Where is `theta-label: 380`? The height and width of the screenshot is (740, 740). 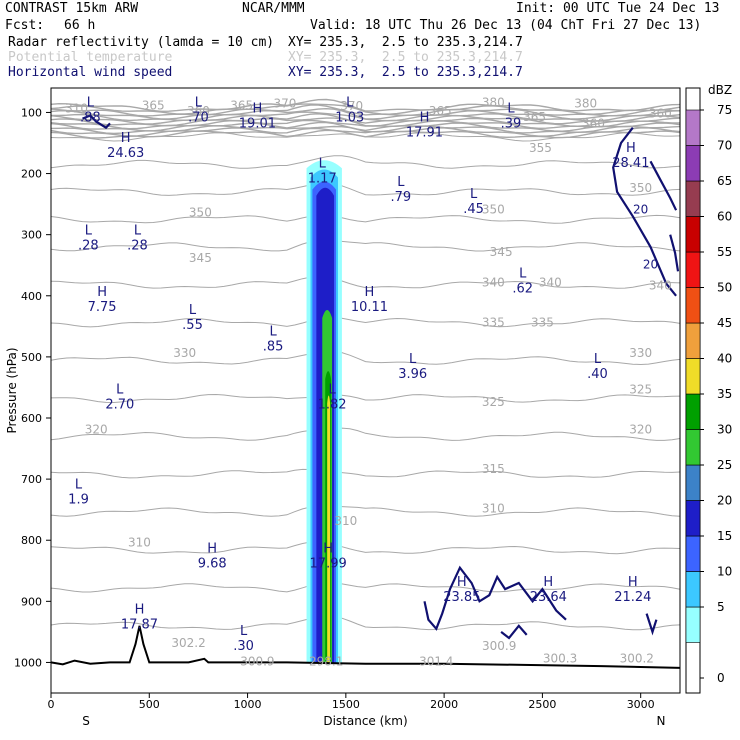 theta-label: 380 is located at coordinates (585, 104).